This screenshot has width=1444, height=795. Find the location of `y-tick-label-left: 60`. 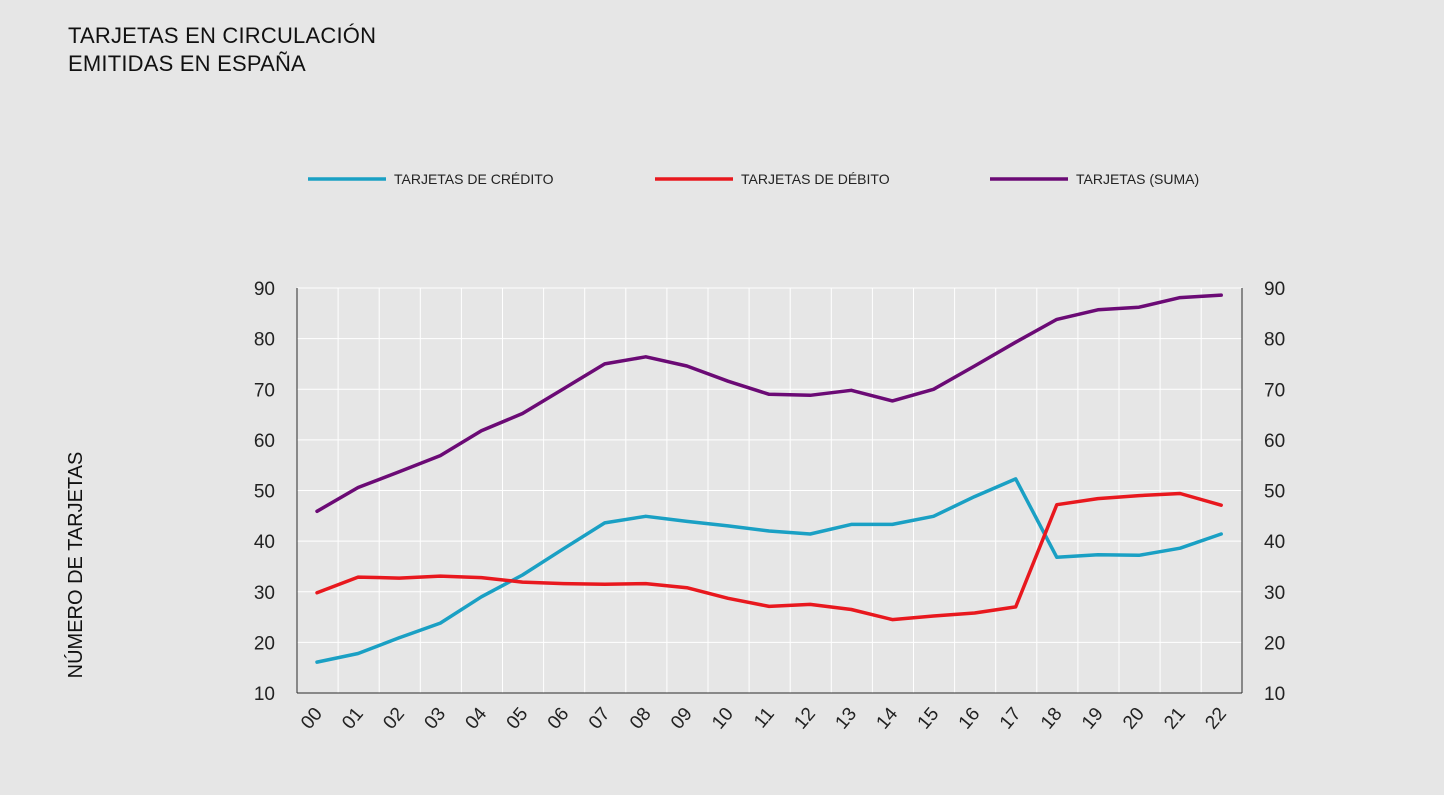

y-tick-label-left: 60 is located at coordinates (264, 441).